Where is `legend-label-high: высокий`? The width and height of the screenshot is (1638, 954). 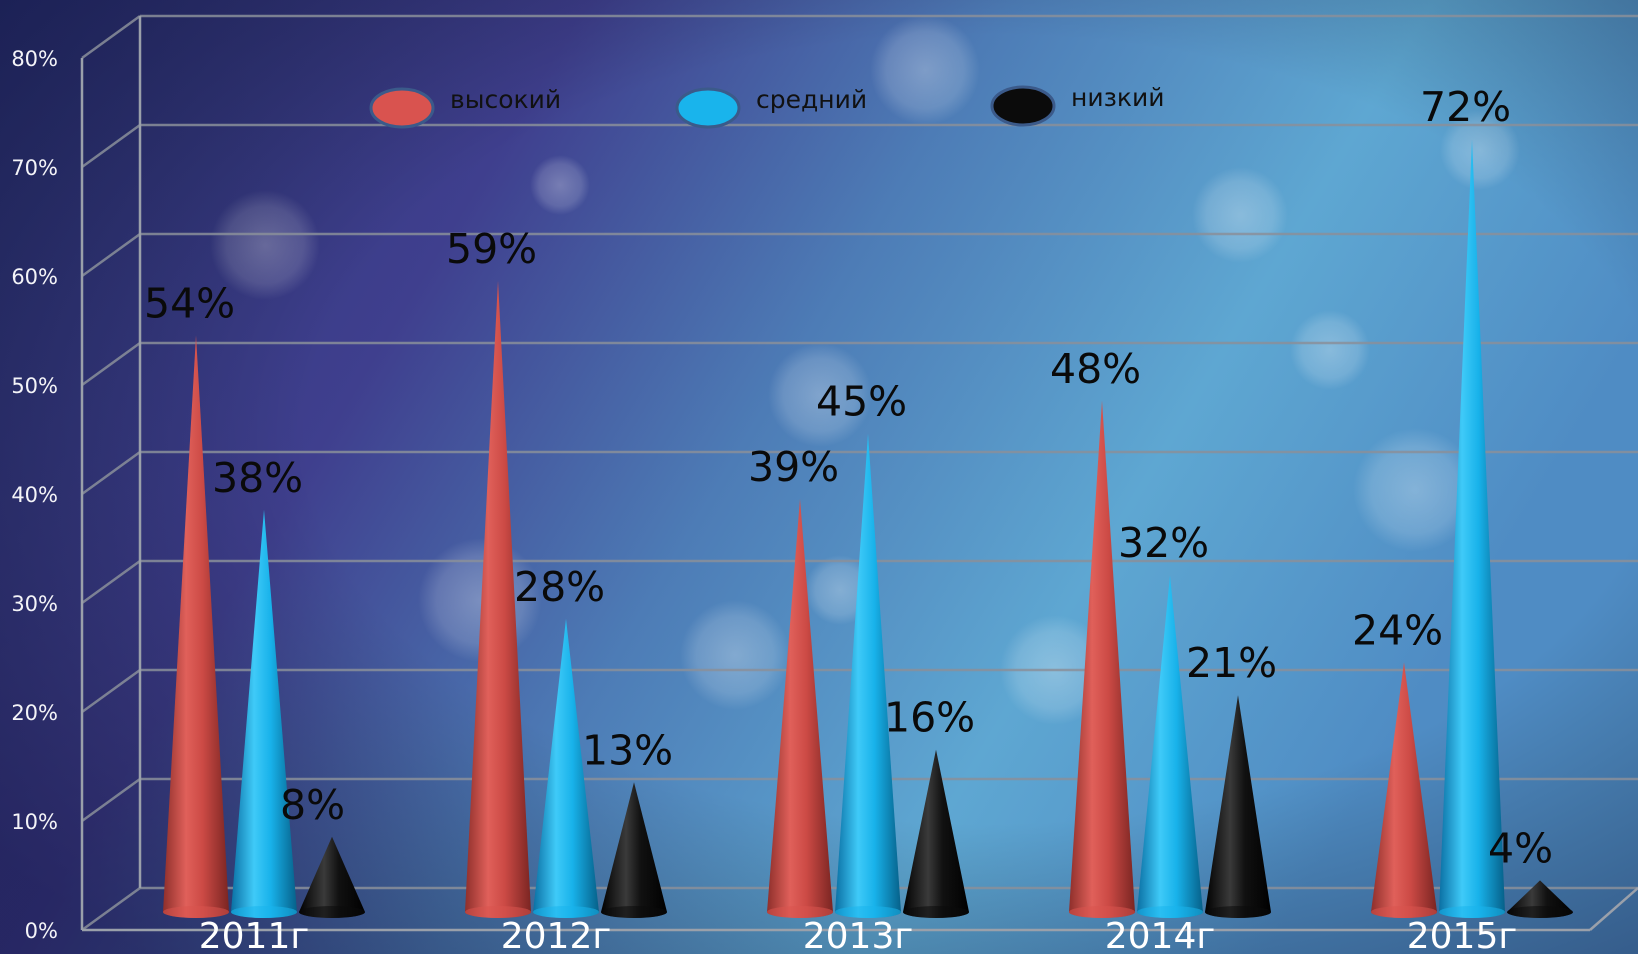 legend-label-high: высокий is located at coordinates (505, 99).